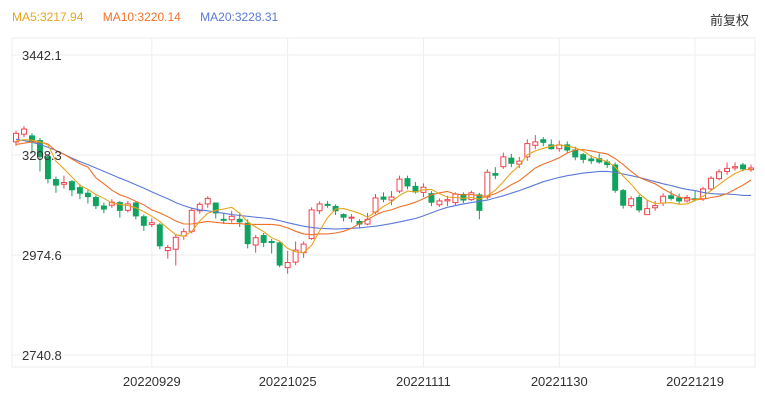 The image size is (765, 400). Describe the element at coordinates (559, 381) in the screenshot. I see `x-tick-label: 20221130` at that location.